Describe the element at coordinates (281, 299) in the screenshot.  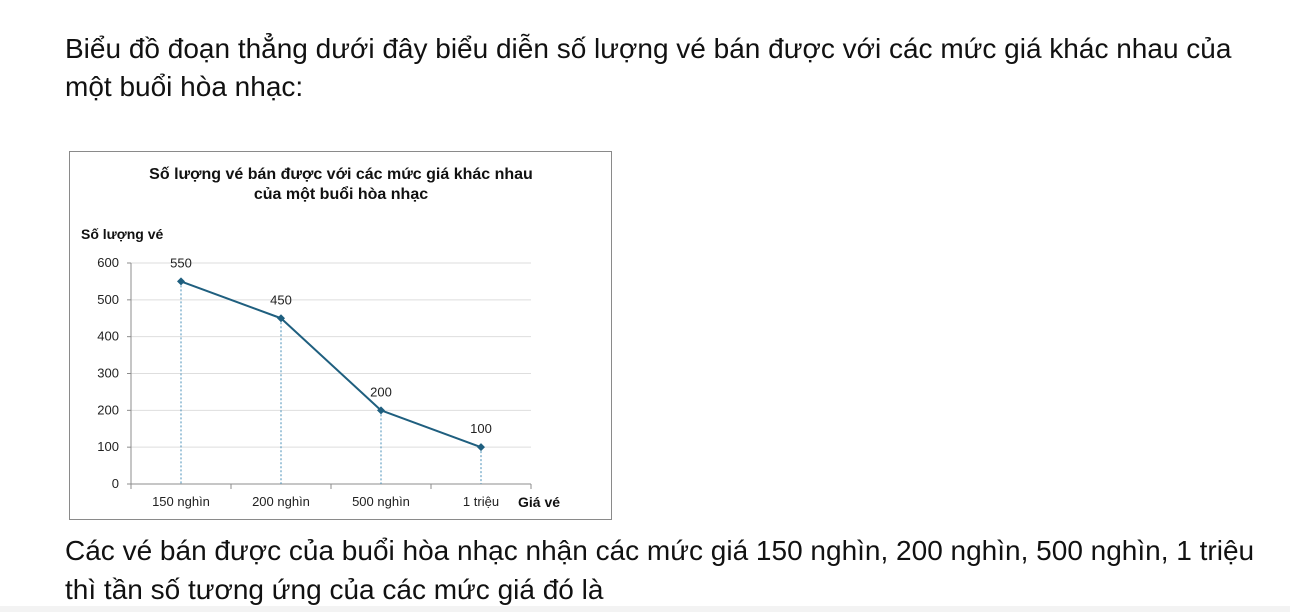
I see `data-label-1: 450` at that location.